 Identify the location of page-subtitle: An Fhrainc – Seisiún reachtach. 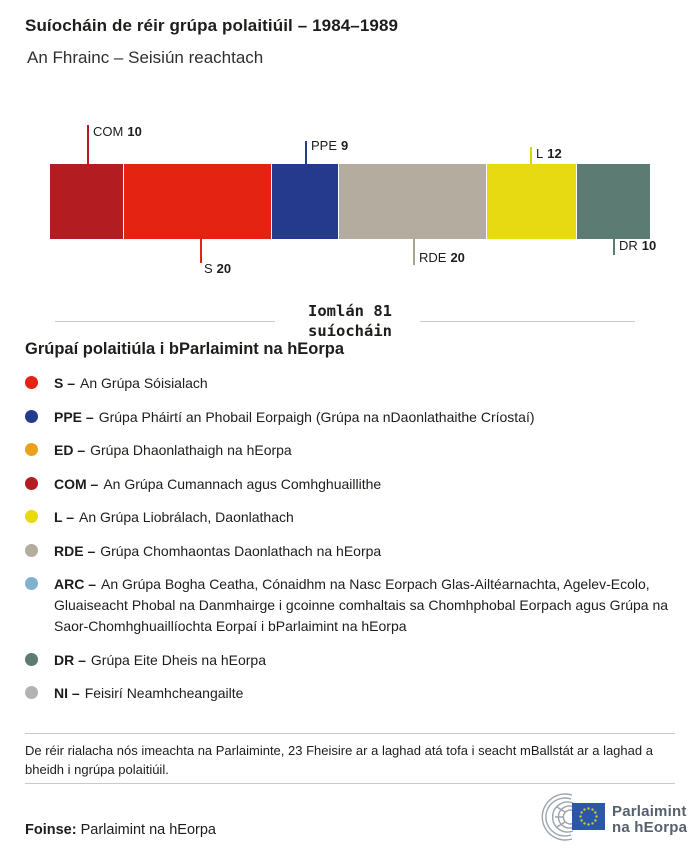
(145, 57).